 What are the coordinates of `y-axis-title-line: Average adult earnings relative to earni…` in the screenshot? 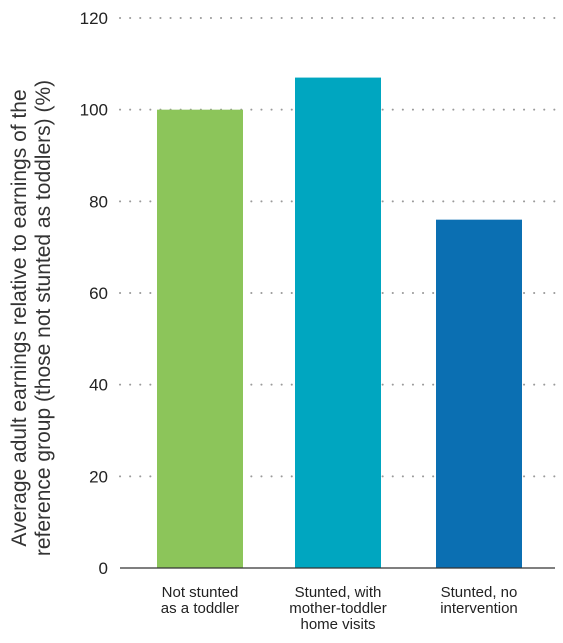 It's located at (19, 317).